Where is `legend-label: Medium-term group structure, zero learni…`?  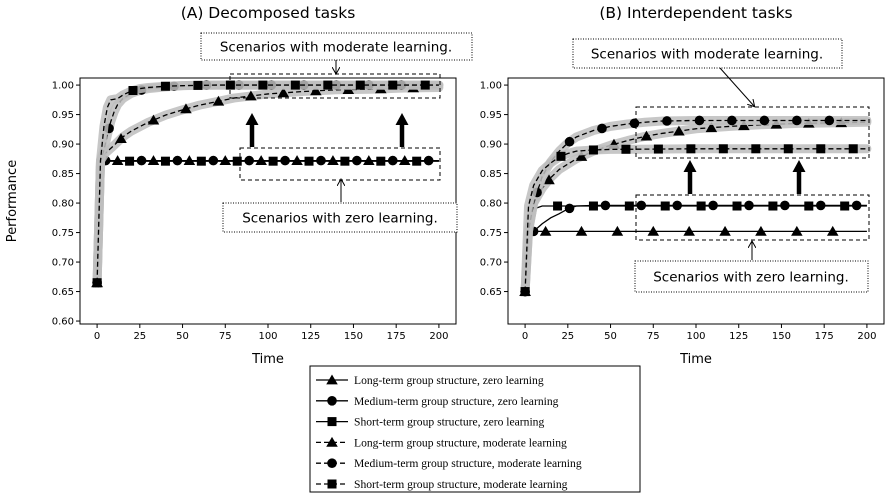
legend-label: Medium-term group structure, zero learni… is located at coordinates (456, 401).